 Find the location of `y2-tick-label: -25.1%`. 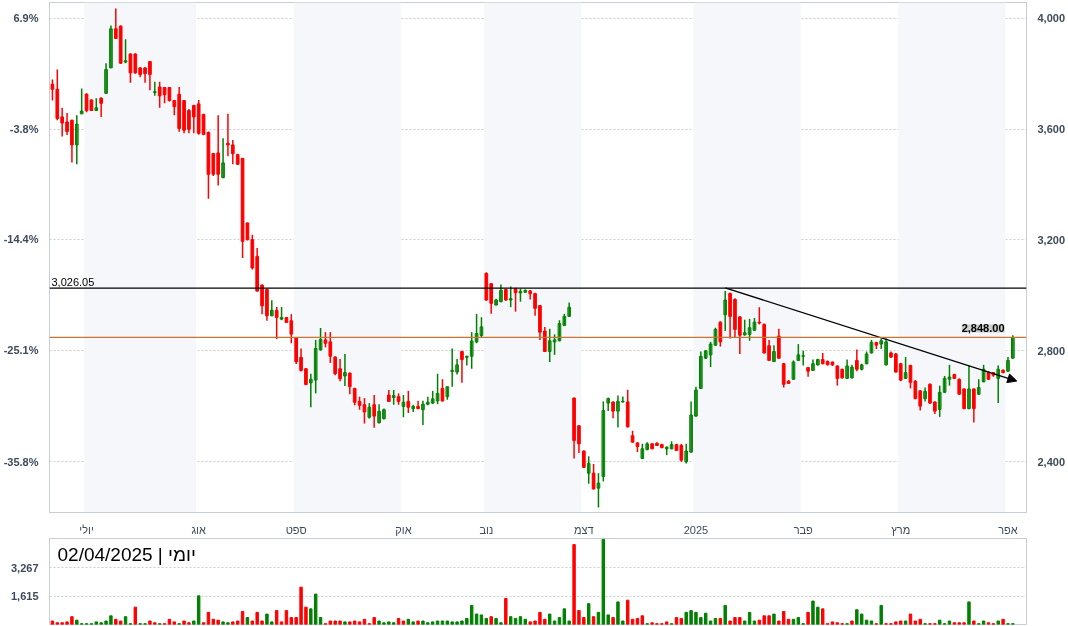

y2-tick-label: -25.1% is located at coordinates (21, 350).